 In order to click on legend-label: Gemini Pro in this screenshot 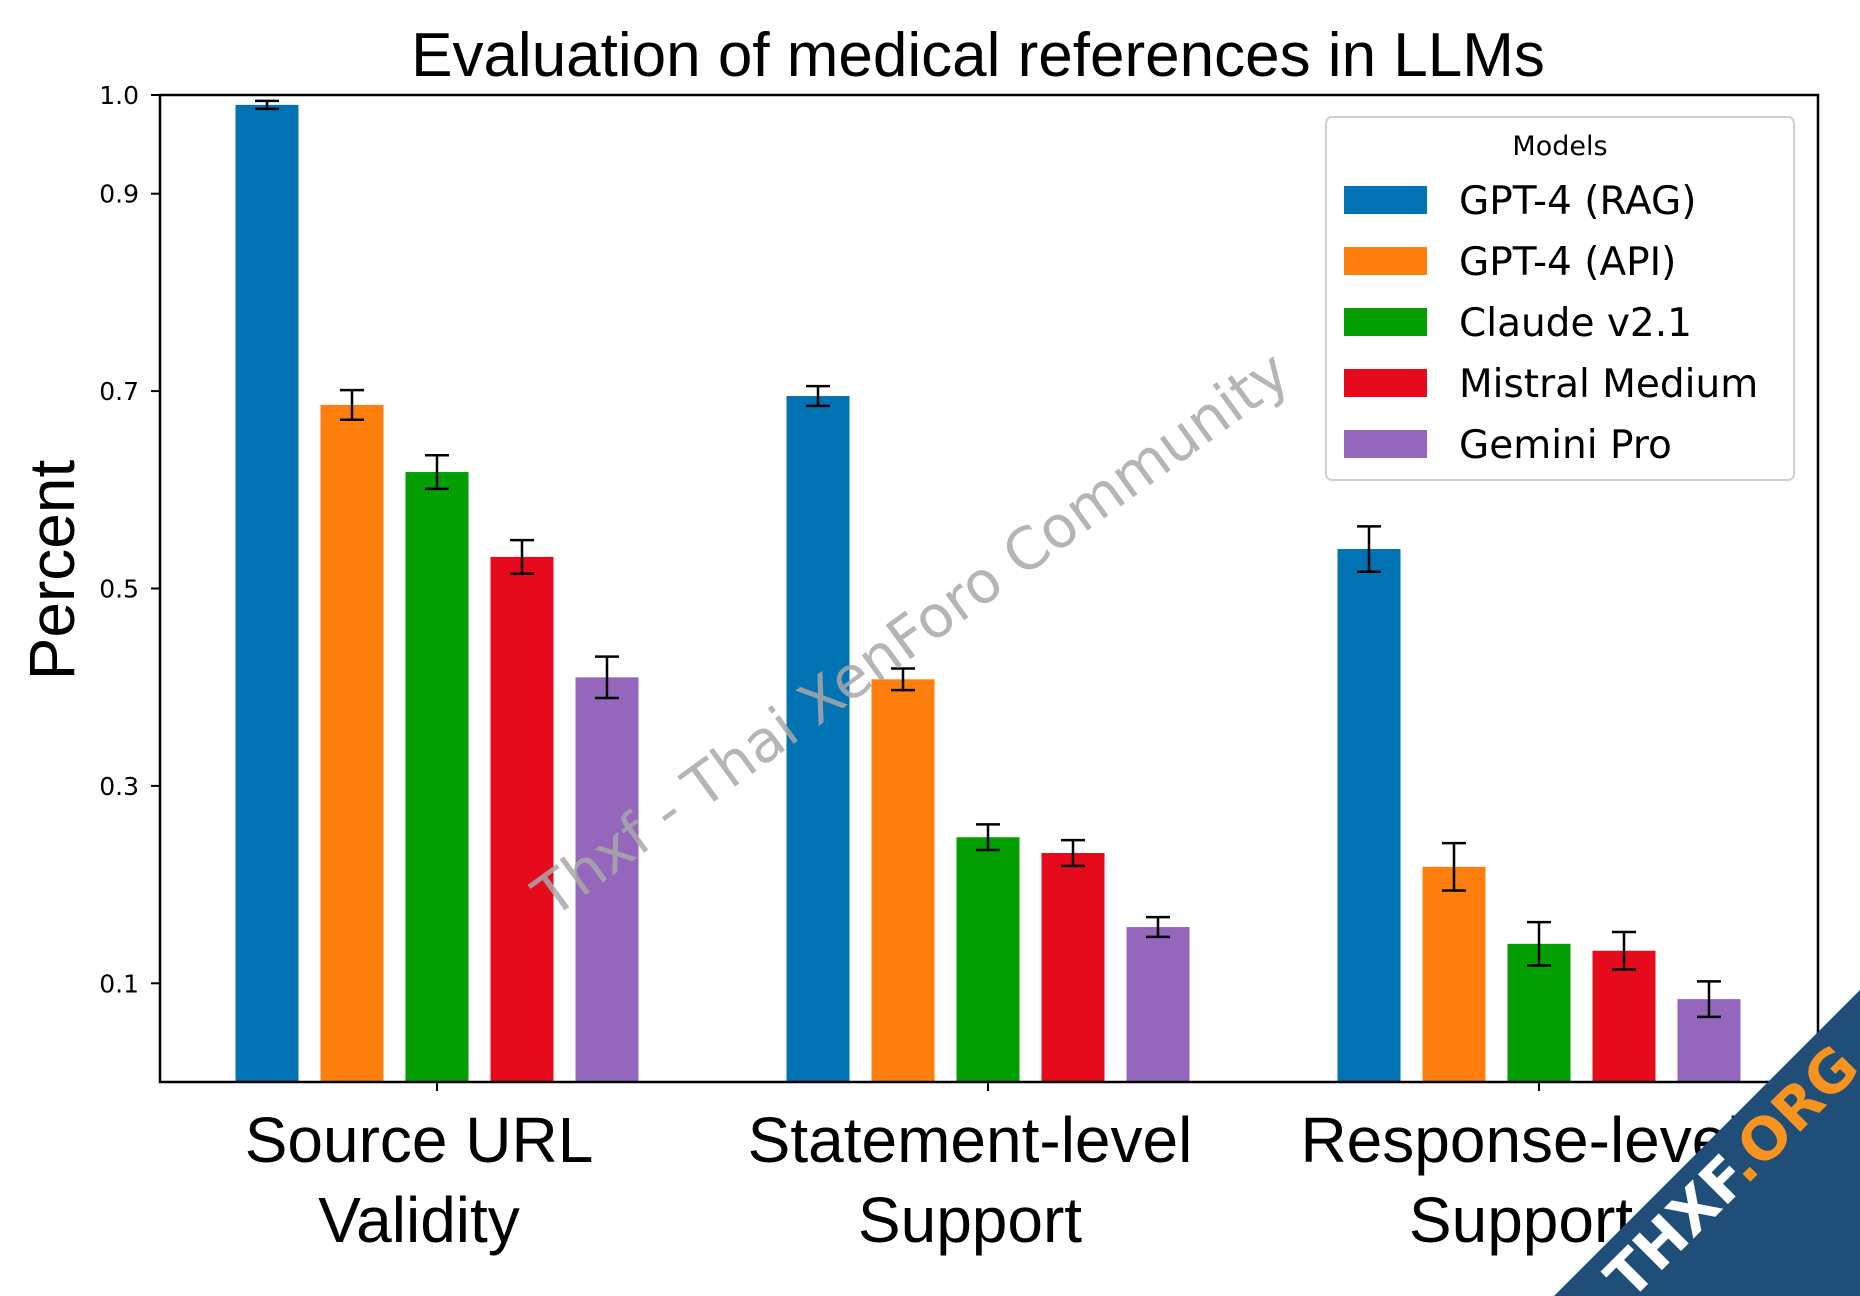, I will do `click(1565, 445)`.